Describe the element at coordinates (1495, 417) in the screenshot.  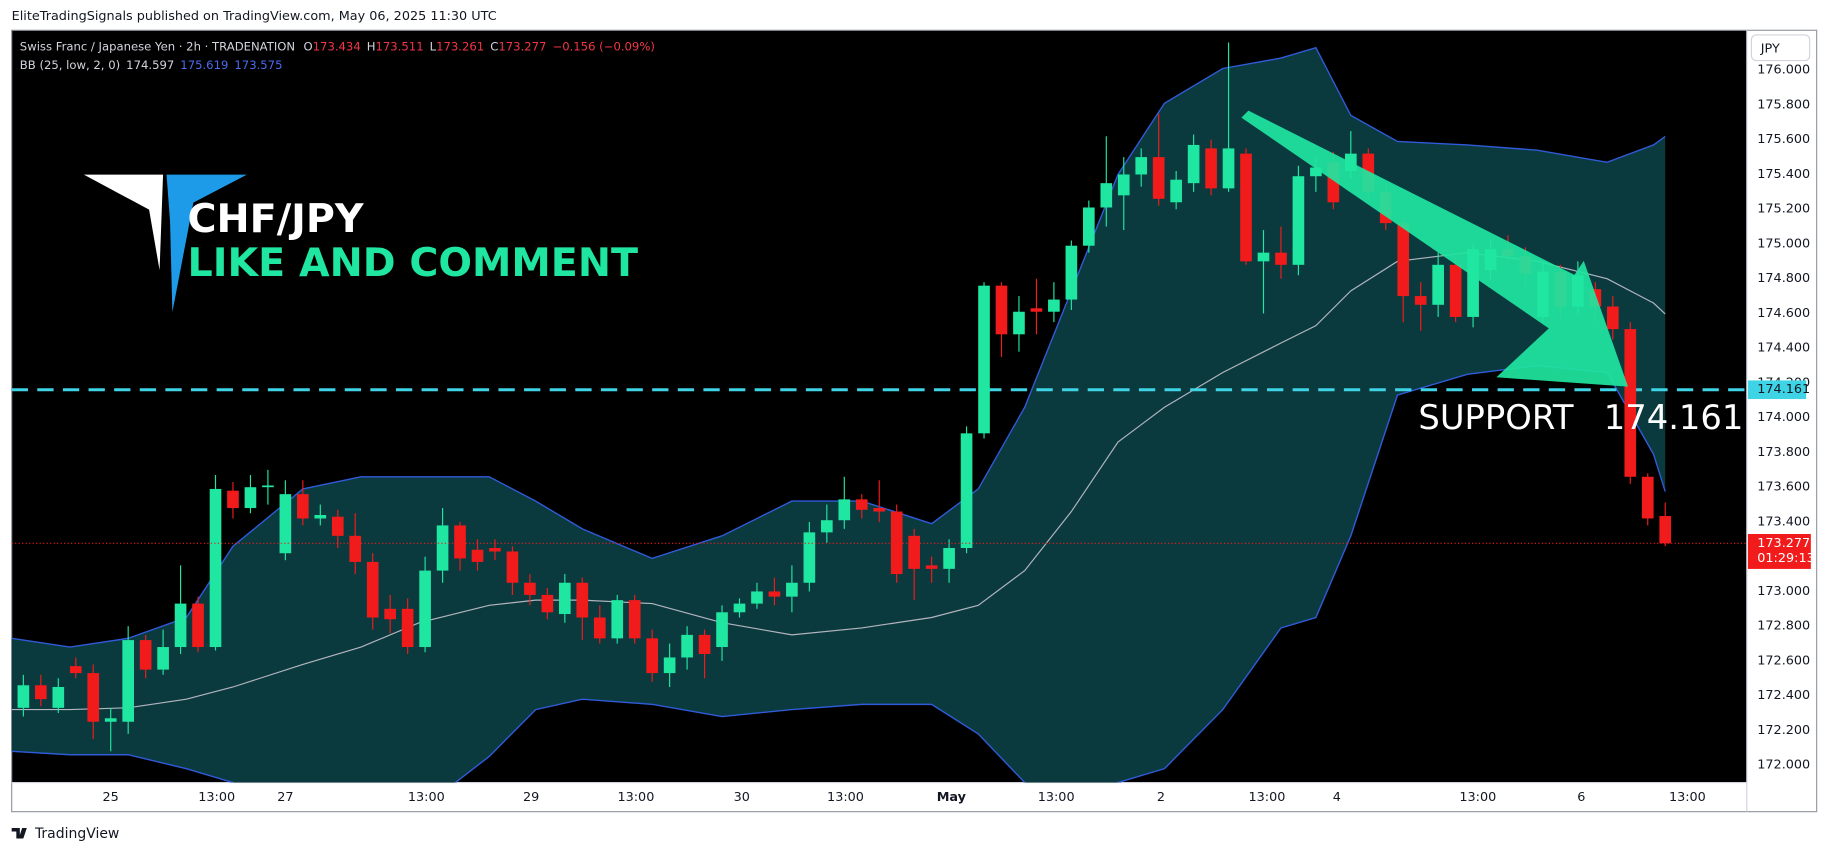
I see `support-label: SUPPORT` at that location.